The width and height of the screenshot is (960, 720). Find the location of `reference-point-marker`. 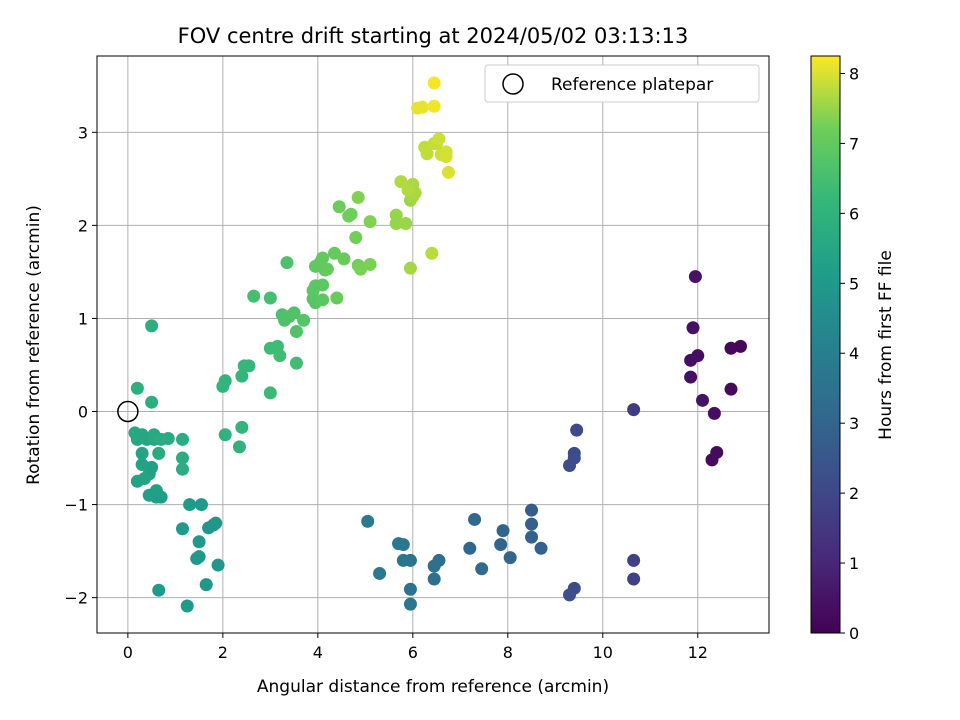

reference-point-marker is located at coordinates (128, 411).